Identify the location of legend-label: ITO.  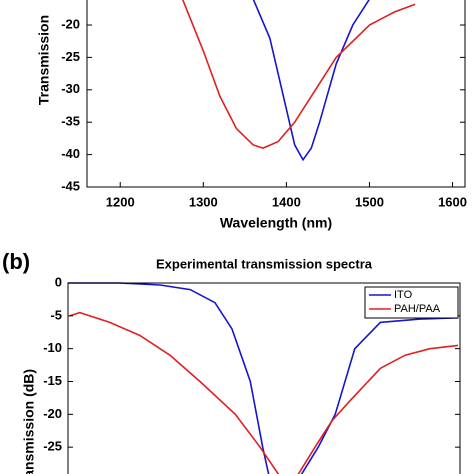
(403, 295).